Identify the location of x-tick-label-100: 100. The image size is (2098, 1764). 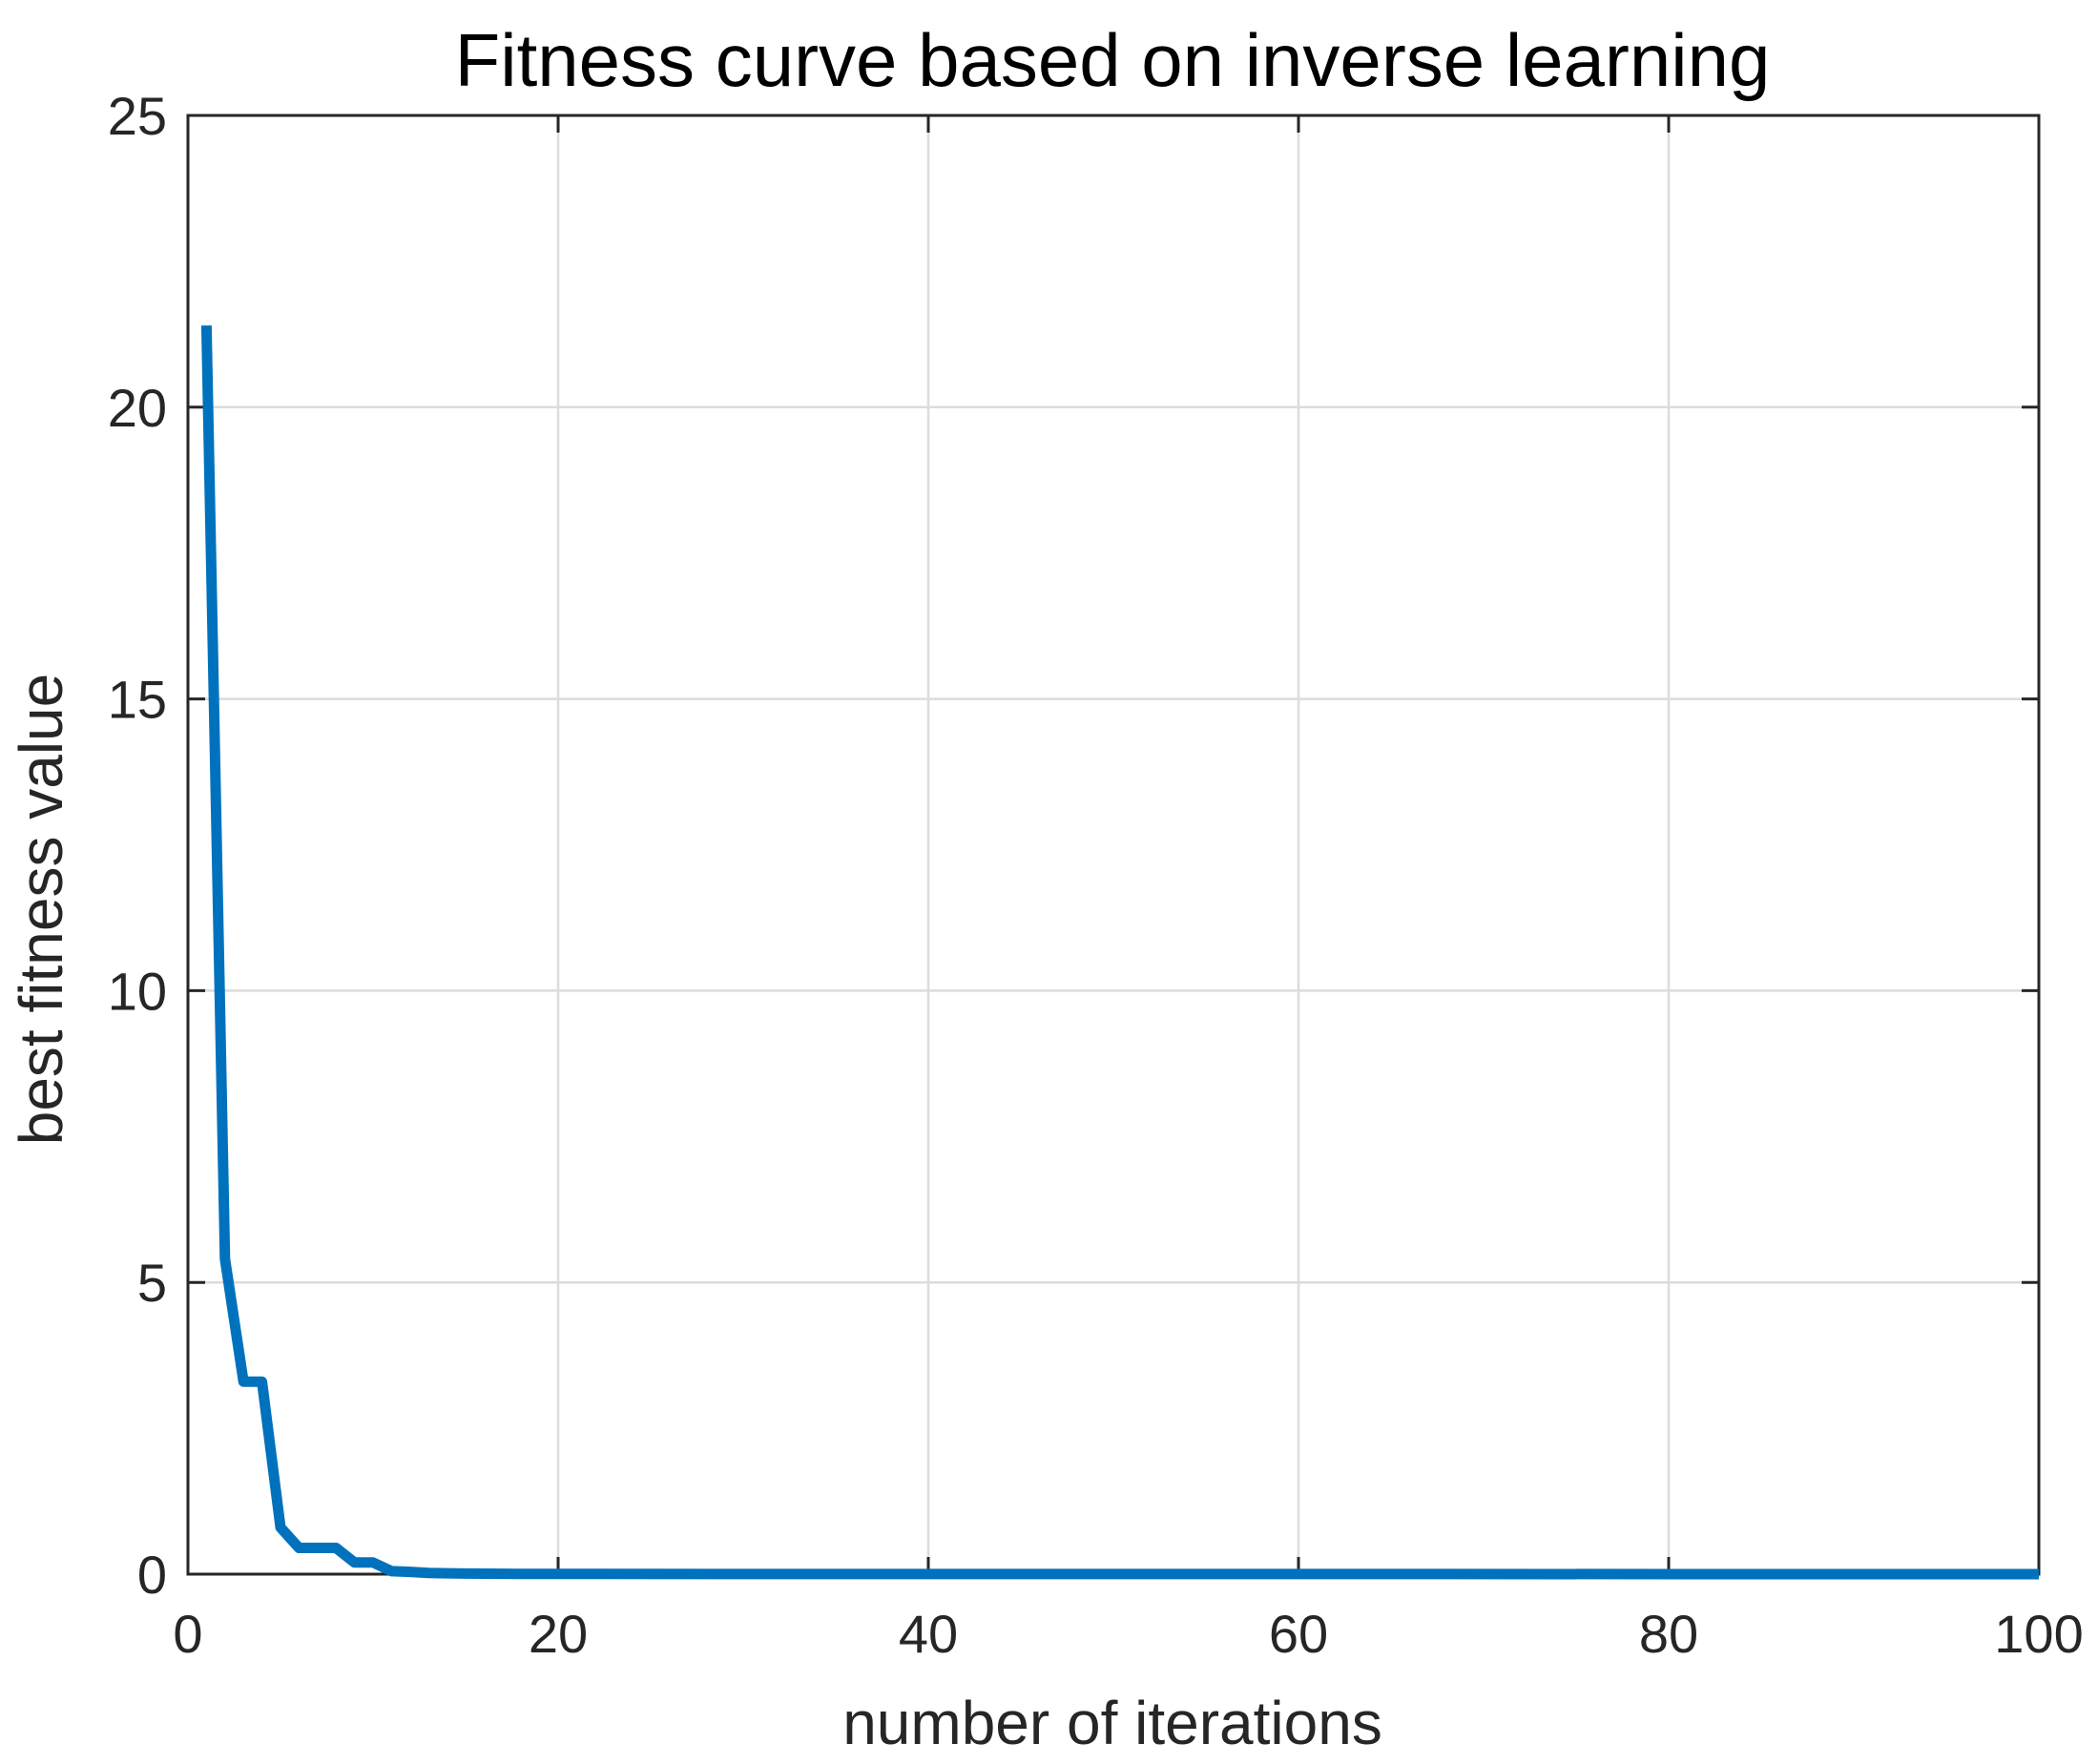
(2038, 1634).